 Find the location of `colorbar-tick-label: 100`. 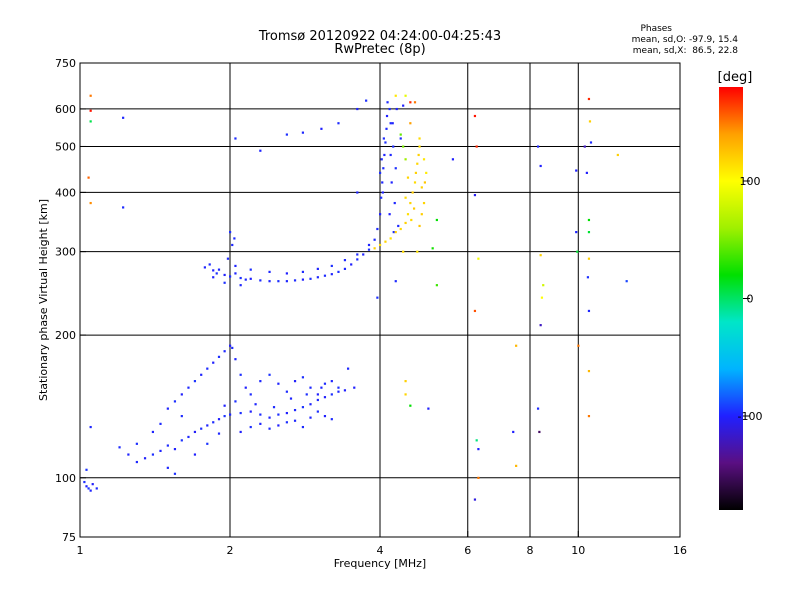

colorbar-tick-label: 100 is located at coordinates (750, 181).